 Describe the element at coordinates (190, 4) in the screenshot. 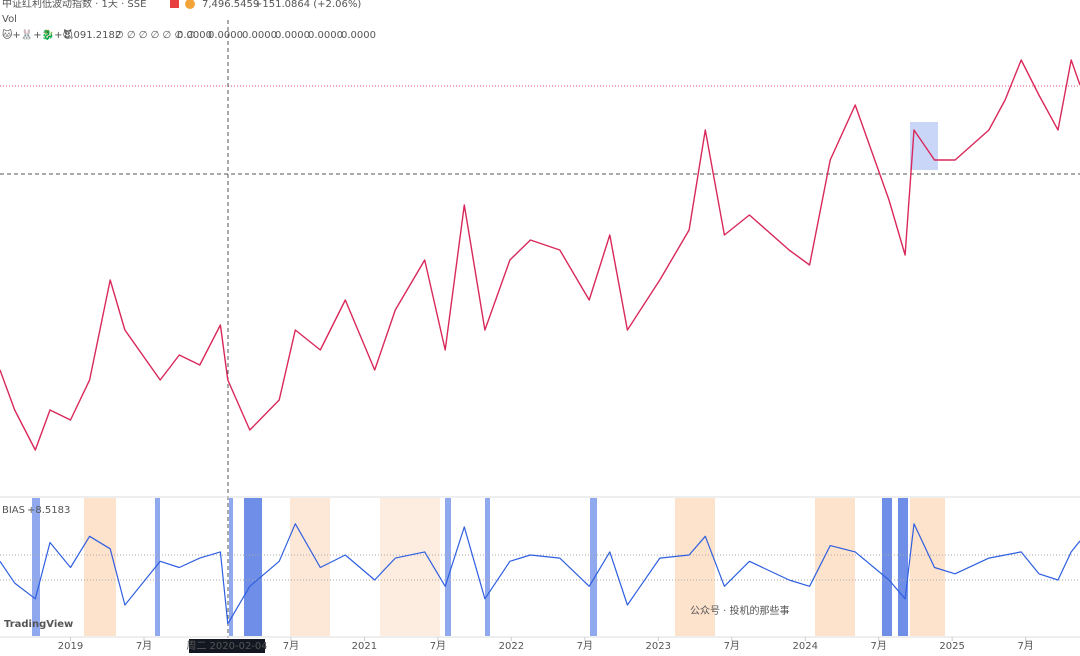

I see `d-icon` at that location.